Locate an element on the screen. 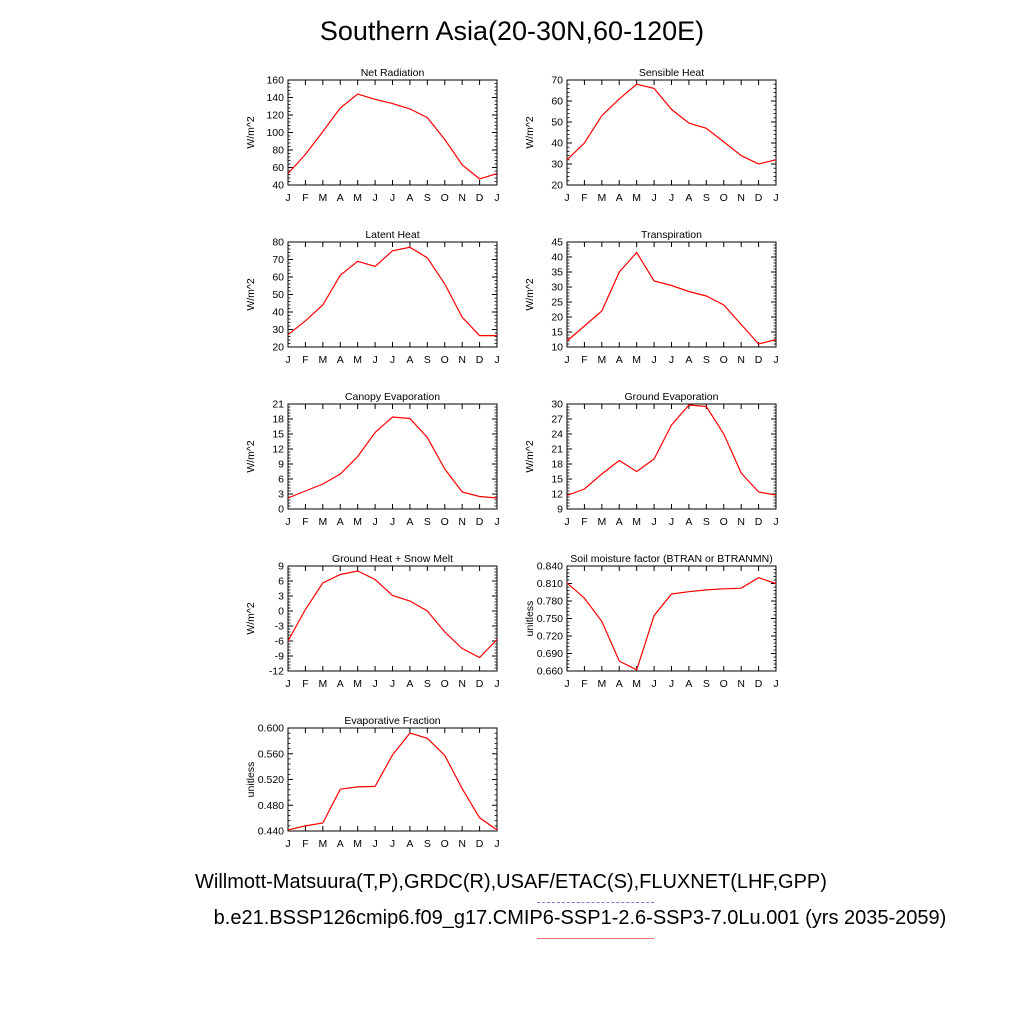 Image resolution: width=1024 pixels, height=1024 pixels. y-tick-label: 6 is located at coordinates (281, 582).